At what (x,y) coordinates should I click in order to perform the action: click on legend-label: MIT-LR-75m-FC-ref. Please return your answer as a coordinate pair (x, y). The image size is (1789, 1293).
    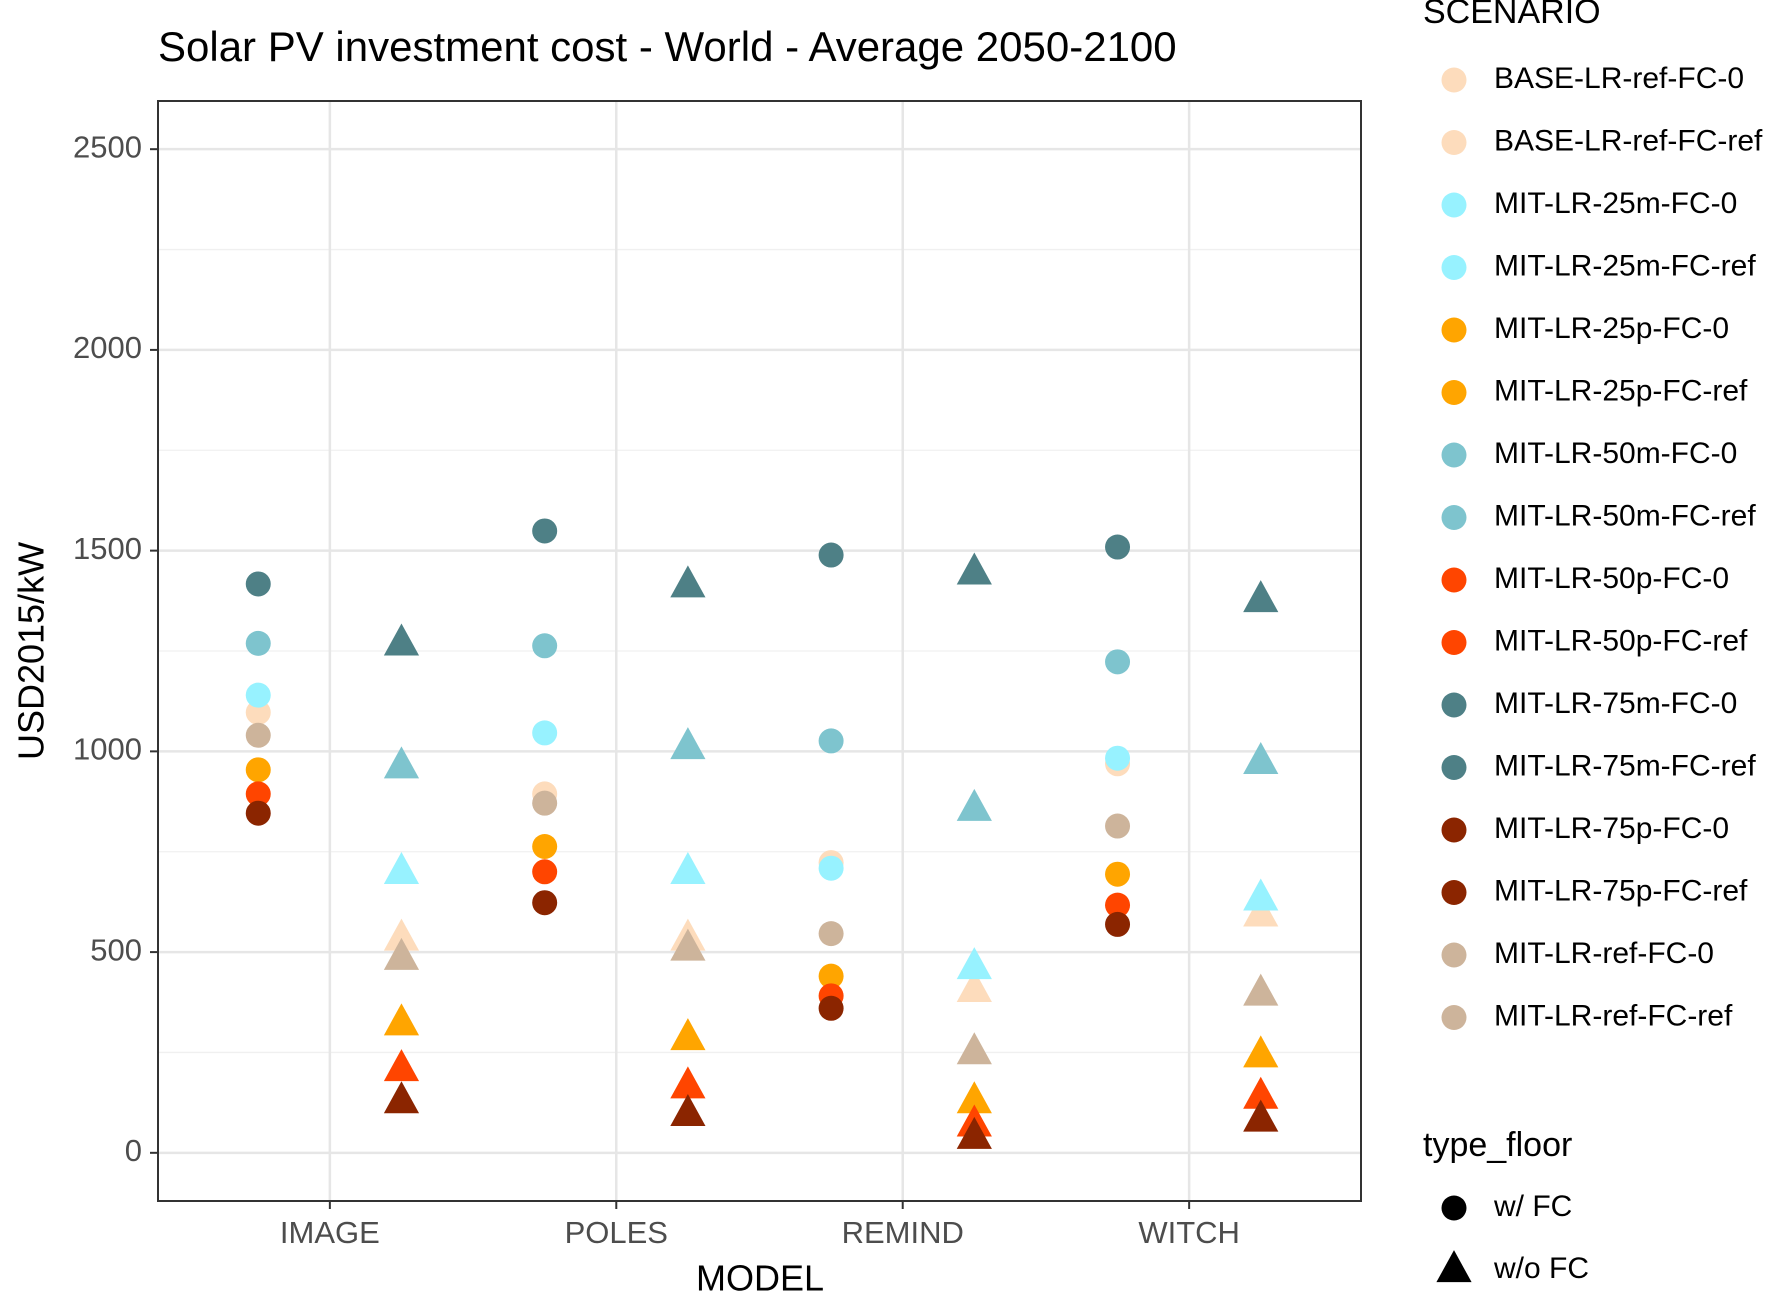
    Looking at the image, I should click on (1625, 765).